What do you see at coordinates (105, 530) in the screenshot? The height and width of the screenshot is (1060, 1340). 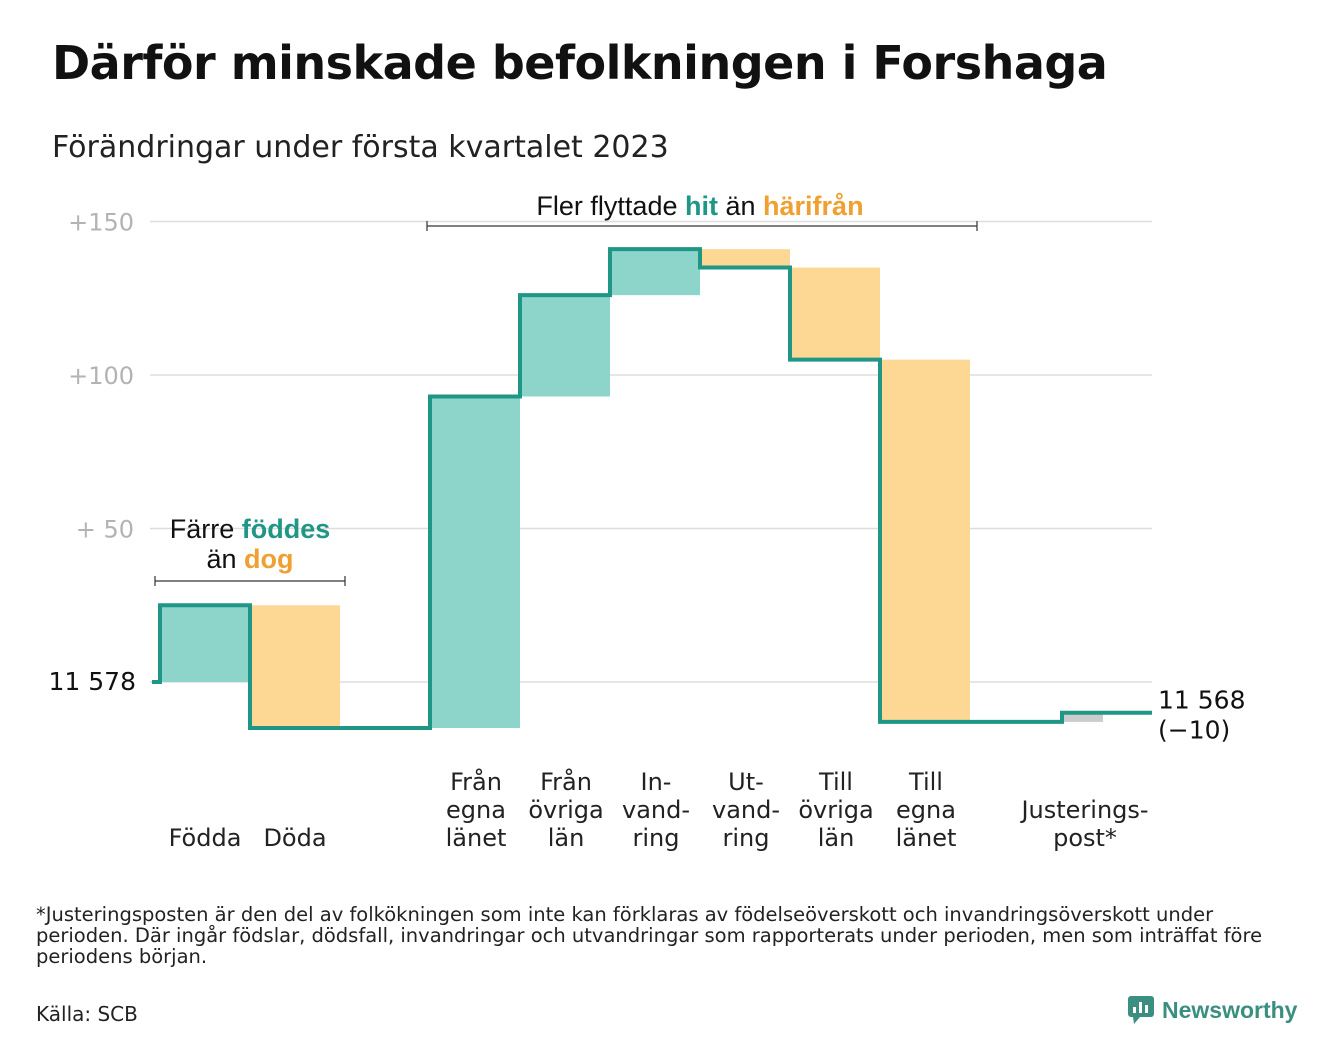 I see `y-tick-label: + 50` at bounding box center [105, 530].